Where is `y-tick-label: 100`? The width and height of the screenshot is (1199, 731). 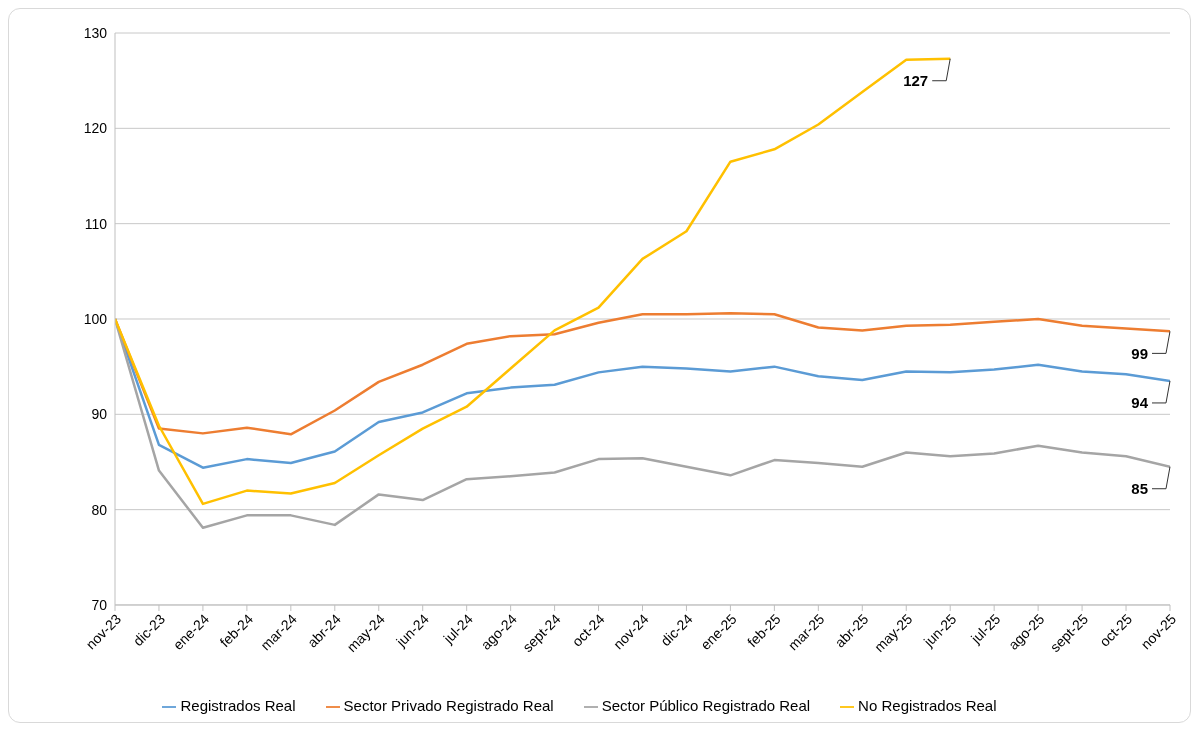 y-tick-label: 100 is located at coordinates (95, 318).